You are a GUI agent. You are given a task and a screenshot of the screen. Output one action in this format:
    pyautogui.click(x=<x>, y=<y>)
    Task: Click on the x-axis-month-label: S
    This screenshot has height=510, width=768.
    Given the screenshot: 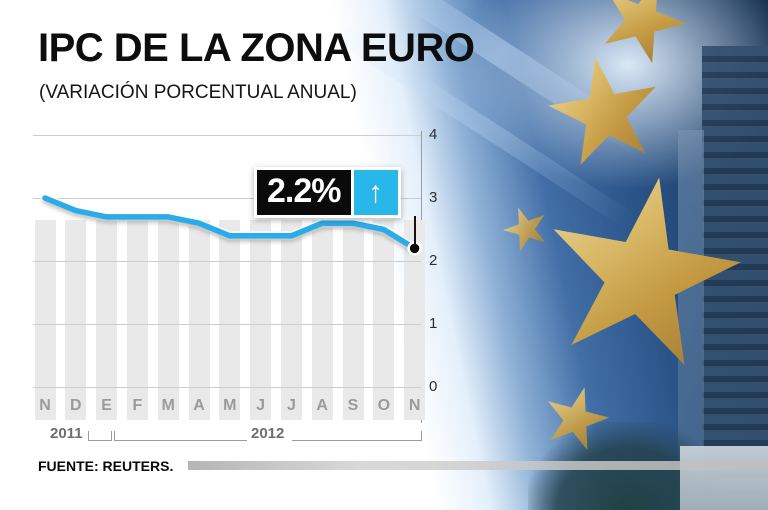 What is the action you would take?
    pyautogui.click(x=353, y=405)
    